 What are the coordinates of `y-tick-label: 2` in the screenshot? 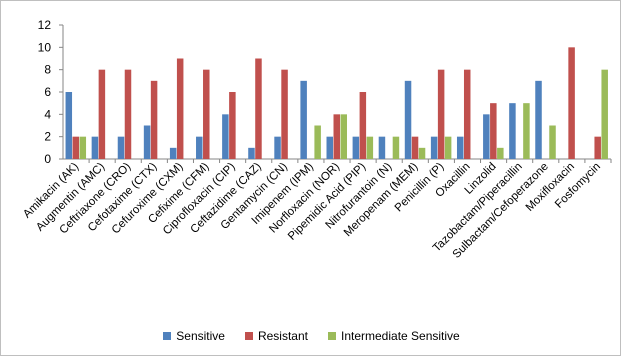 It's located at (47, 137).